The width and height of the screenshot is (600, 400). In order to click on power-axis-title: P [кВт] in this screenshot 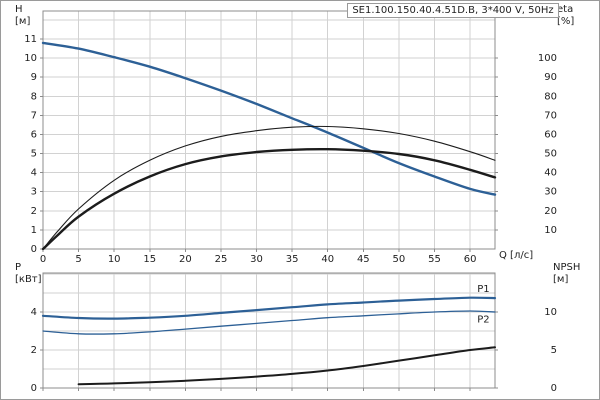, I will do `click(28, 274)`.